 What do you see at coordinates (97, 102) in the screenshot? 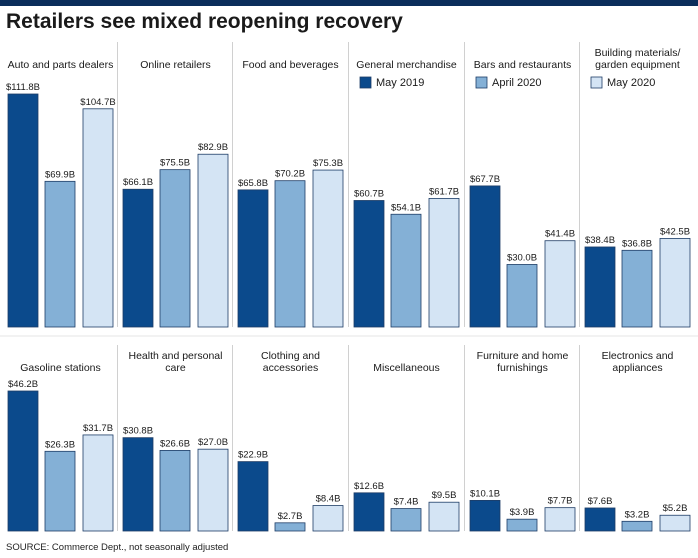
I see `bar-value-label: $104.7B` at bounding box center [97, 102].